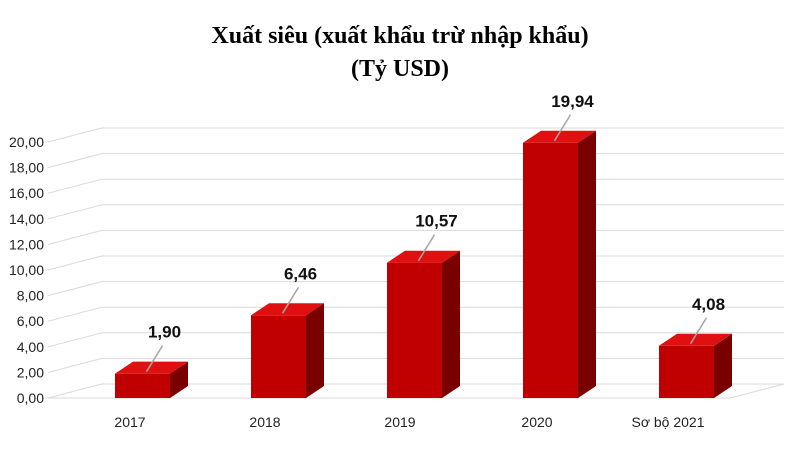  What do you see at coordinates (30, 296) in the screenshot?
I see `y-tick-label: 8,00` at bounding box center [30, 296].